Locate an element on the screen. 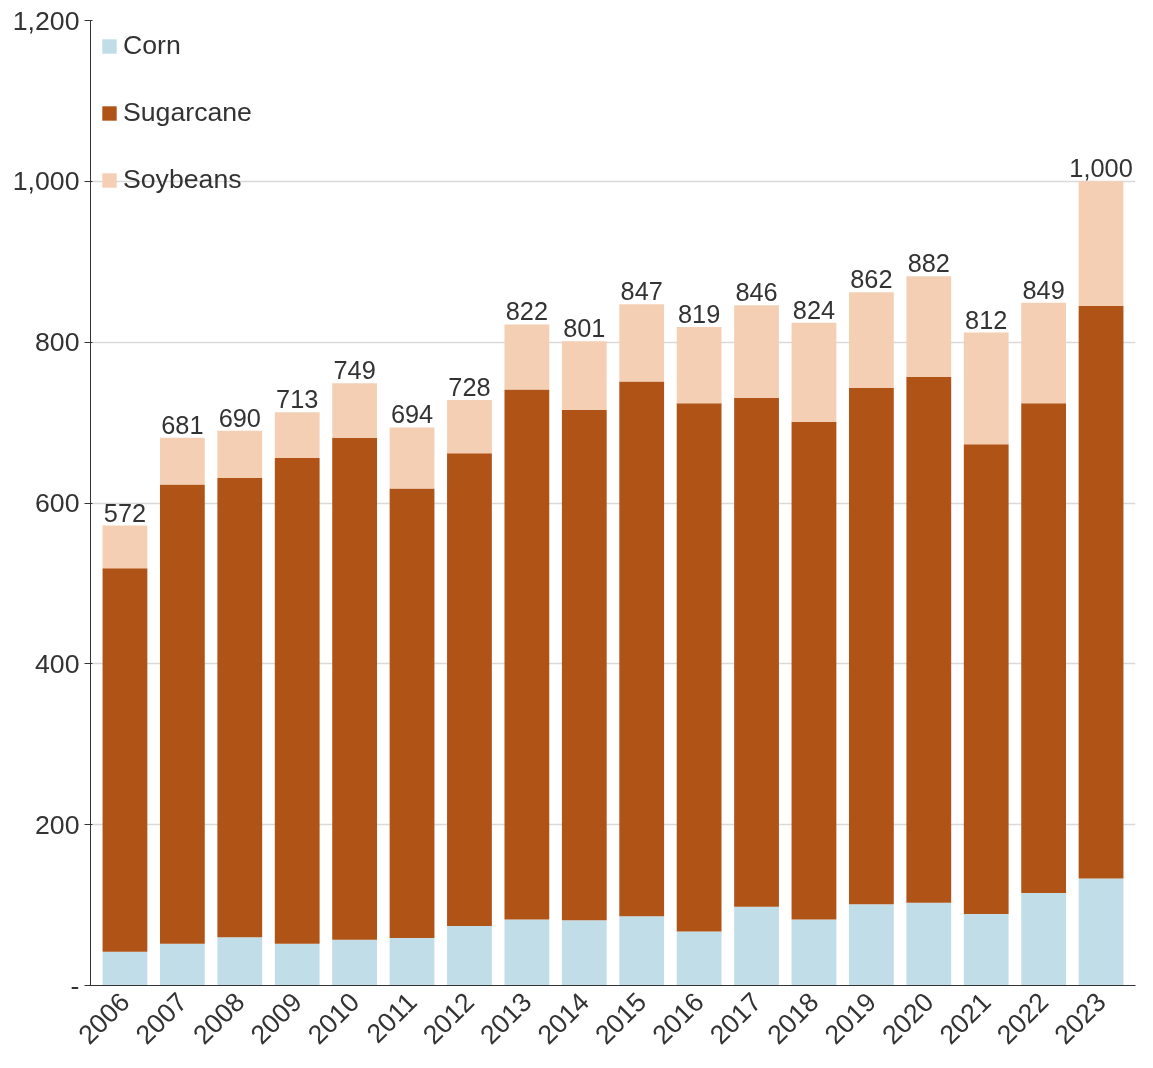 Image resolution: width=1153 pixels, height=1068 pixels. total-label: 822 is located at coordinates (527, 311).